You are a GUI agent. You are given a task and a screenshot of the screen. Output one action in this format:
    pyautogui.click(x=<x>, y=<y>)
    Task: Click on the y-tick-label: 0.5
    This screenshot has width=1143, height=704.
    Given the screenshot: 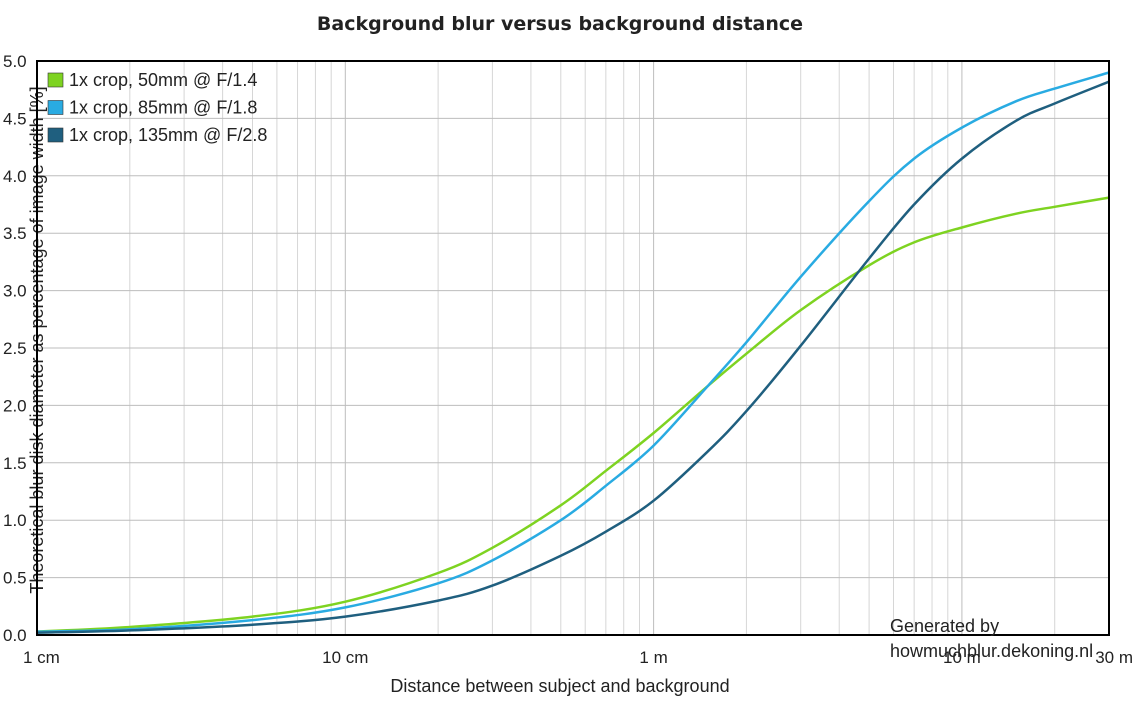 What is the action you would take?
    pyautogui.click(x=15, y=578)
    